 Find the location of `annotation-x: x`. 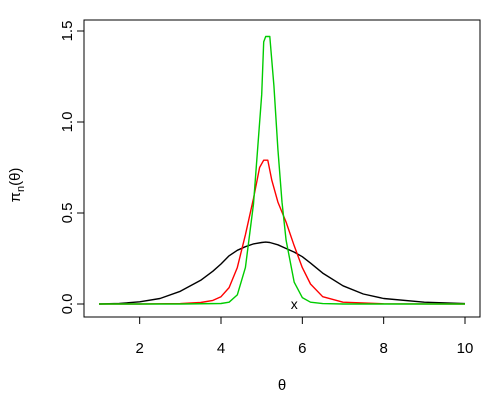

annotation-x: x is located at coordinates (294, 304).